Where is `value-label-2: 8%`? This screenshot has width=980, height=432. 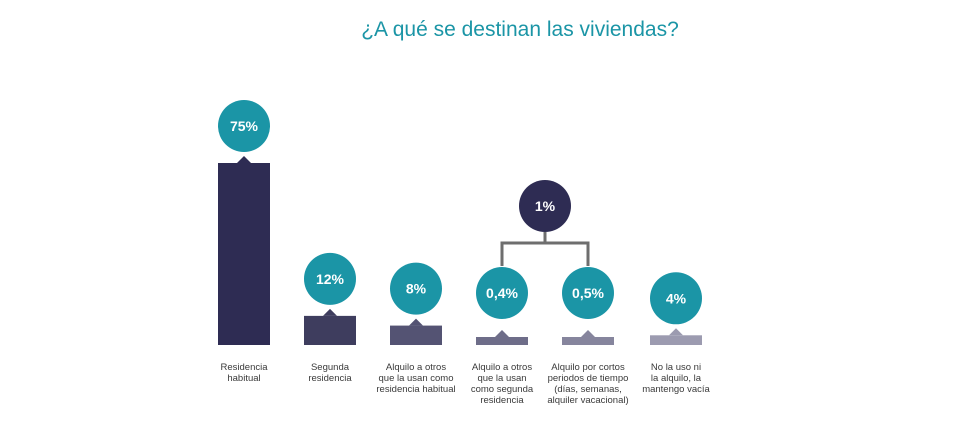 value-label-2: 8% is located at coordinates (416, 289).